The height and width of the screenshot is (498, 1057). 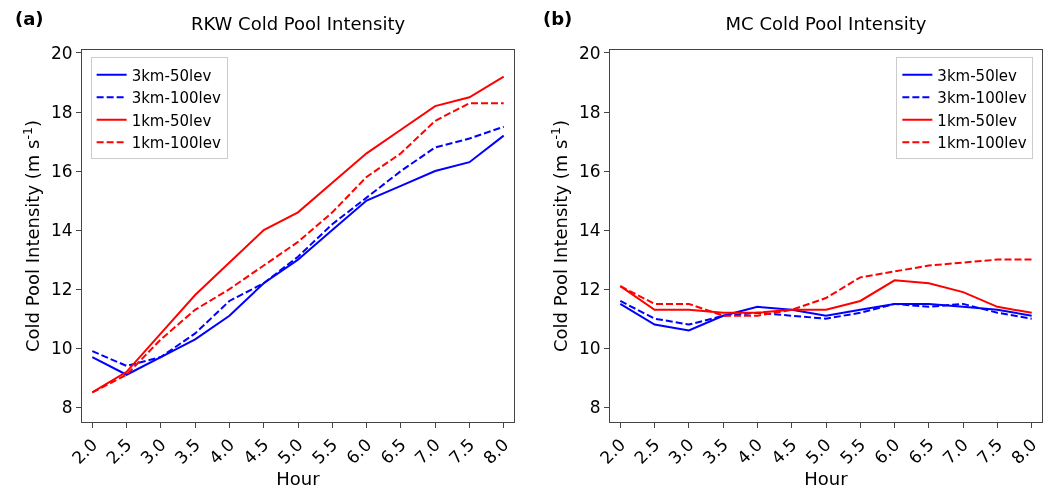 I want to click on chart-title: MC Cold Pool Intensity, so click(x=826, y=24).